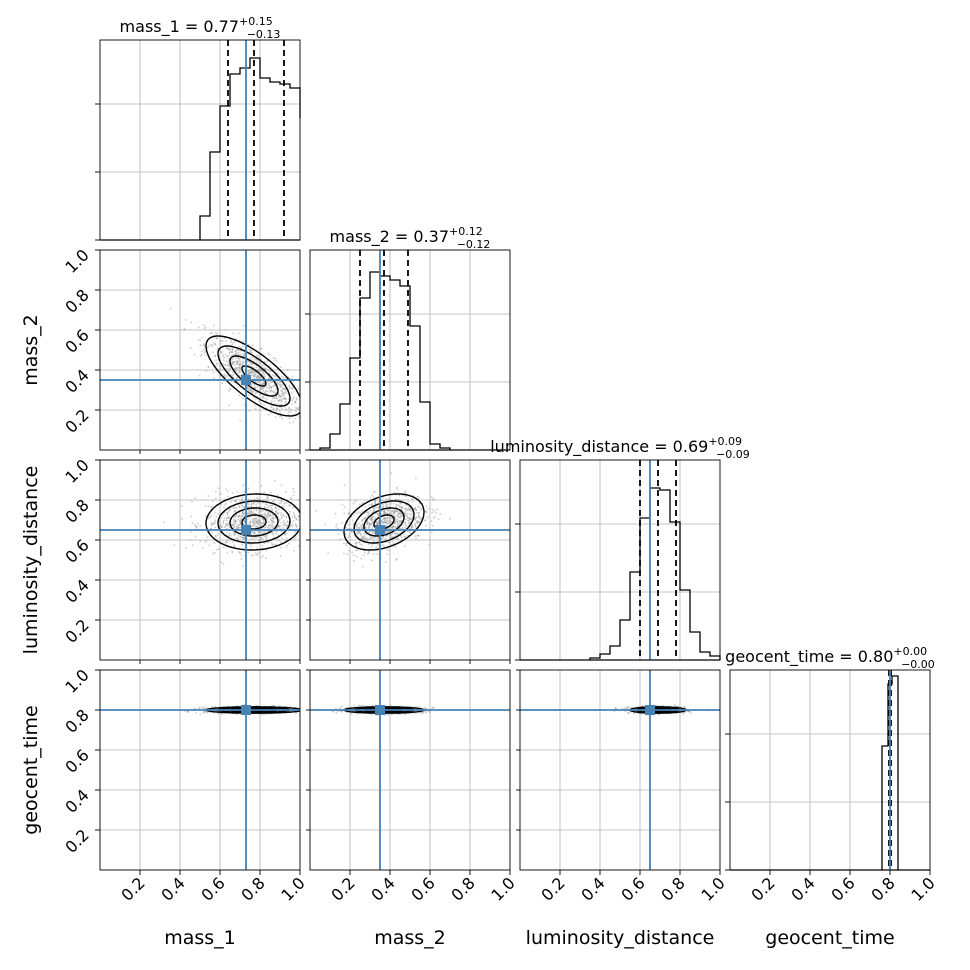 The image size is (970, 970). Describe the element at coordinates (632, 888) in the screenshot. I see `xtick-label-luminosity-distance-2: 0.6` at that location.